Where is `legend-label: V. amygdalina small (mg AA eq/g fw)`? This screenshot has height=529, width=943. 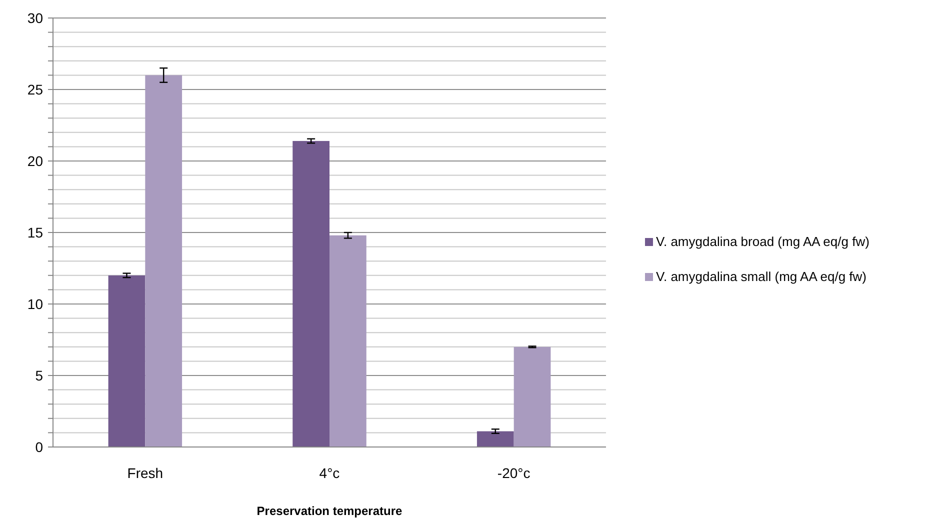
legend-label: V. amygdalina small (mg AA eq/g fw) is located at coordinates (761, 276).